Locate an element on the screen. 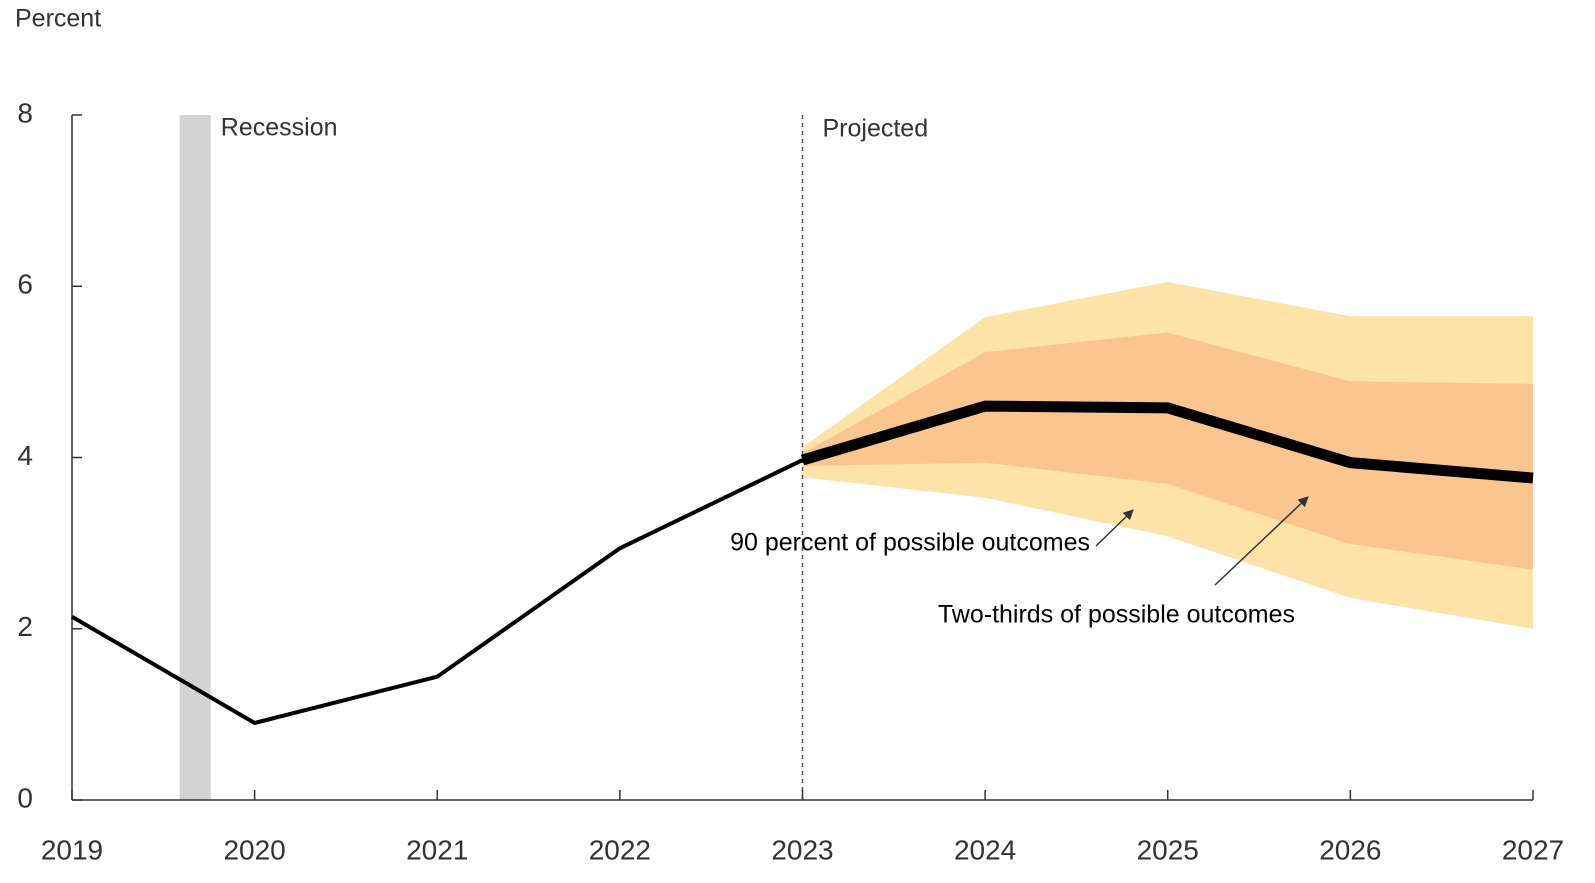  x-tick-label: 2020 is located at coordinates (254, 849).